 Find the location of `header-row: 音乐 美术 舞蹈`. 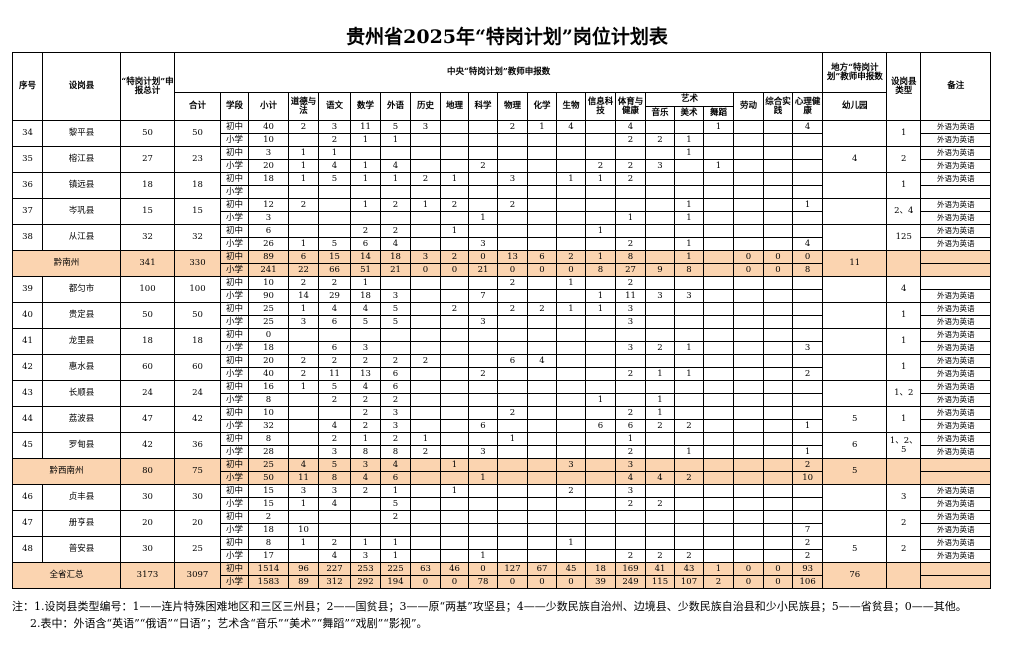

header-row: 音乐 美术 舞蹈 is located at coordinates (502, 113).